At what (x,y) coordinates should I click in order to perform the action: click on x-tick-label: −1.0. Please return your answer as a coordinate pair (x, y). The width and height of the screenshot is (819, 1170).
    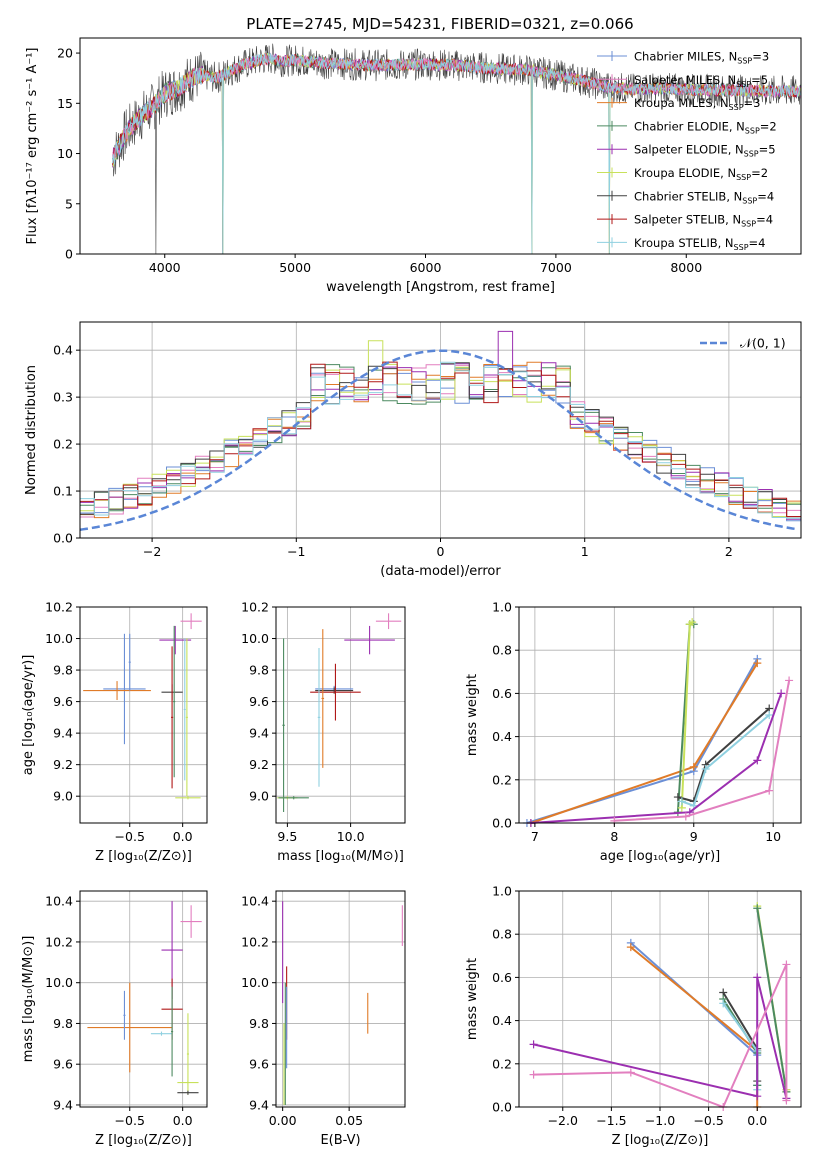
    Looking at the image, I should click on (660, 1120).